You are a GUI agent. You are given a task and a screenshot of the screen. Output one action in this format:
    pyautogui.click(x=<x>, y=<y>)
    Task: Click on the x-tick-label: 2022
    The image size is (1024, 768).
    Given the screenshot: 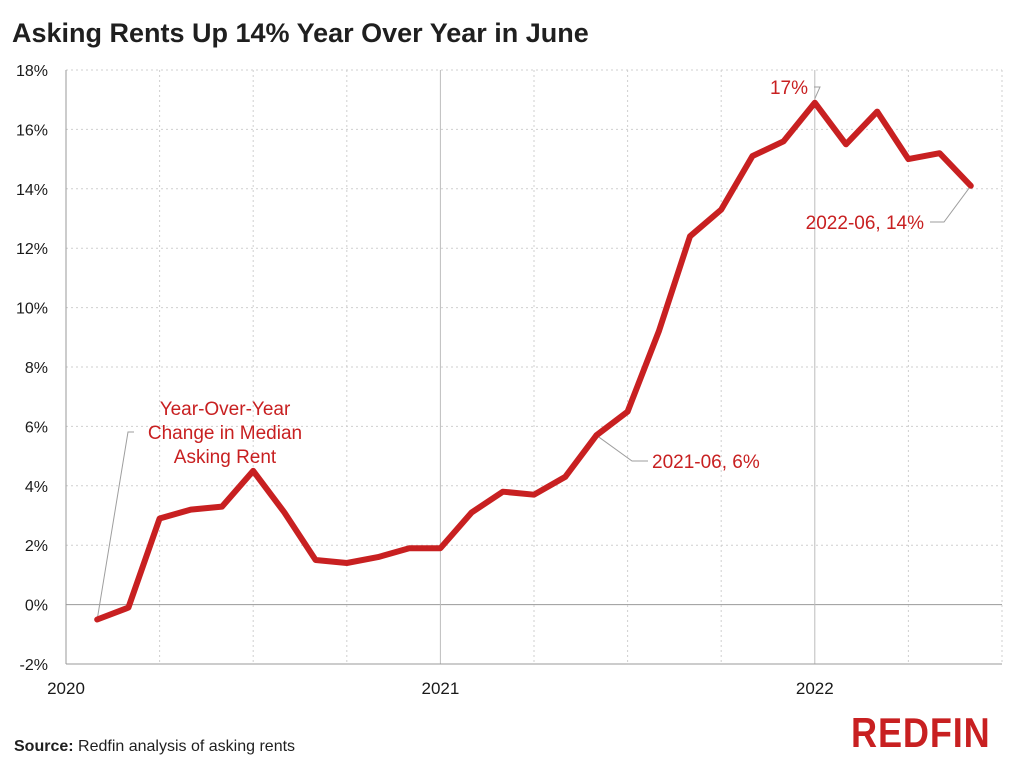 What is the action you would take?
    pyautogui.click(x=815, y=688)
    